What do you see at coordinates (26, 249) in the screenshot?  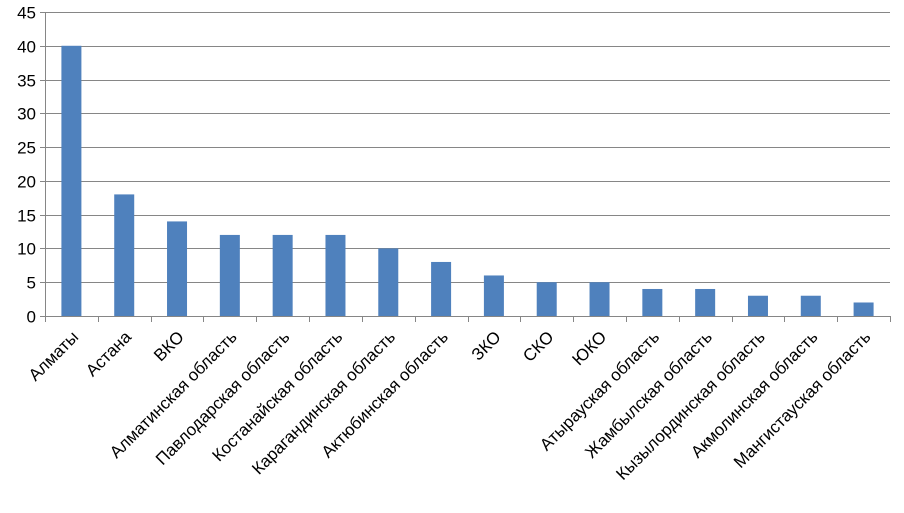 I see `y-tick-label: 10` at bounding box center [26, 249].